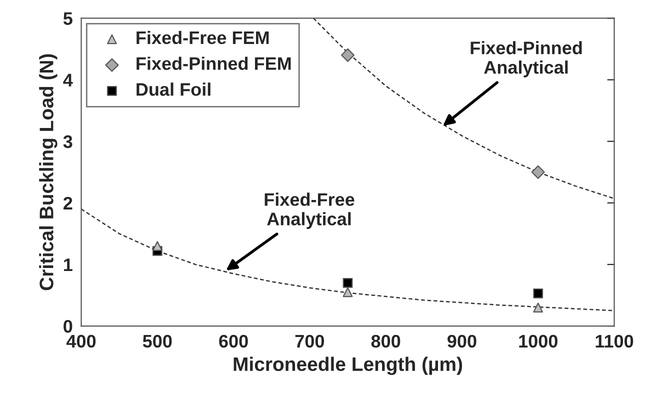 The width and height of the screenshot is (650, 405). Describe the element at coordinates (615, 341) in the screenshot. I see `x-tick-label: 1100` at that location.